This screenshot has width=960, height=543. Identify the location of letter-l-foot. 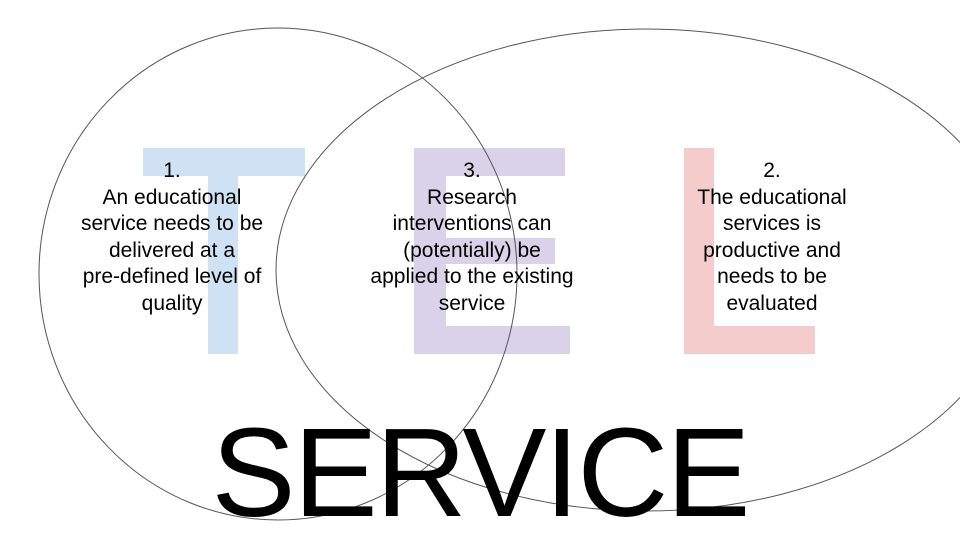
(749, 340).